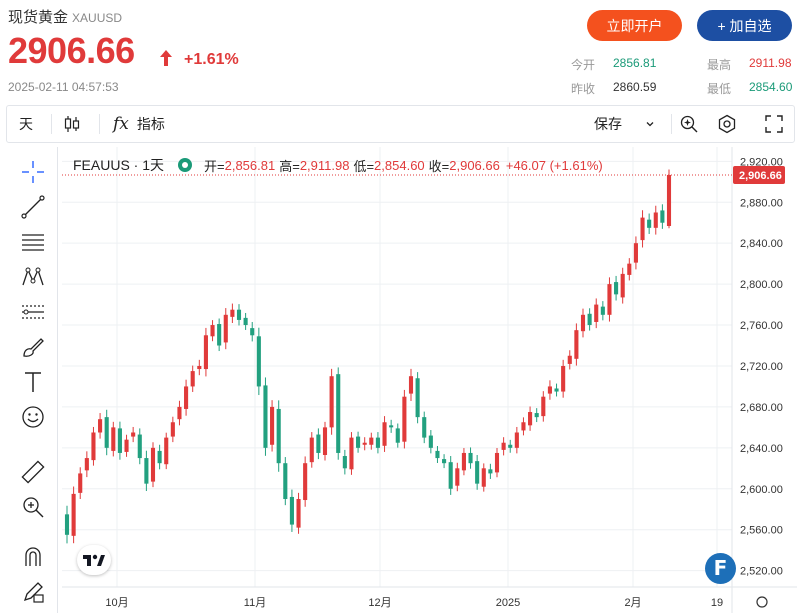  I want to click on y-tick-label: 2,680.00, so click(761, 408).